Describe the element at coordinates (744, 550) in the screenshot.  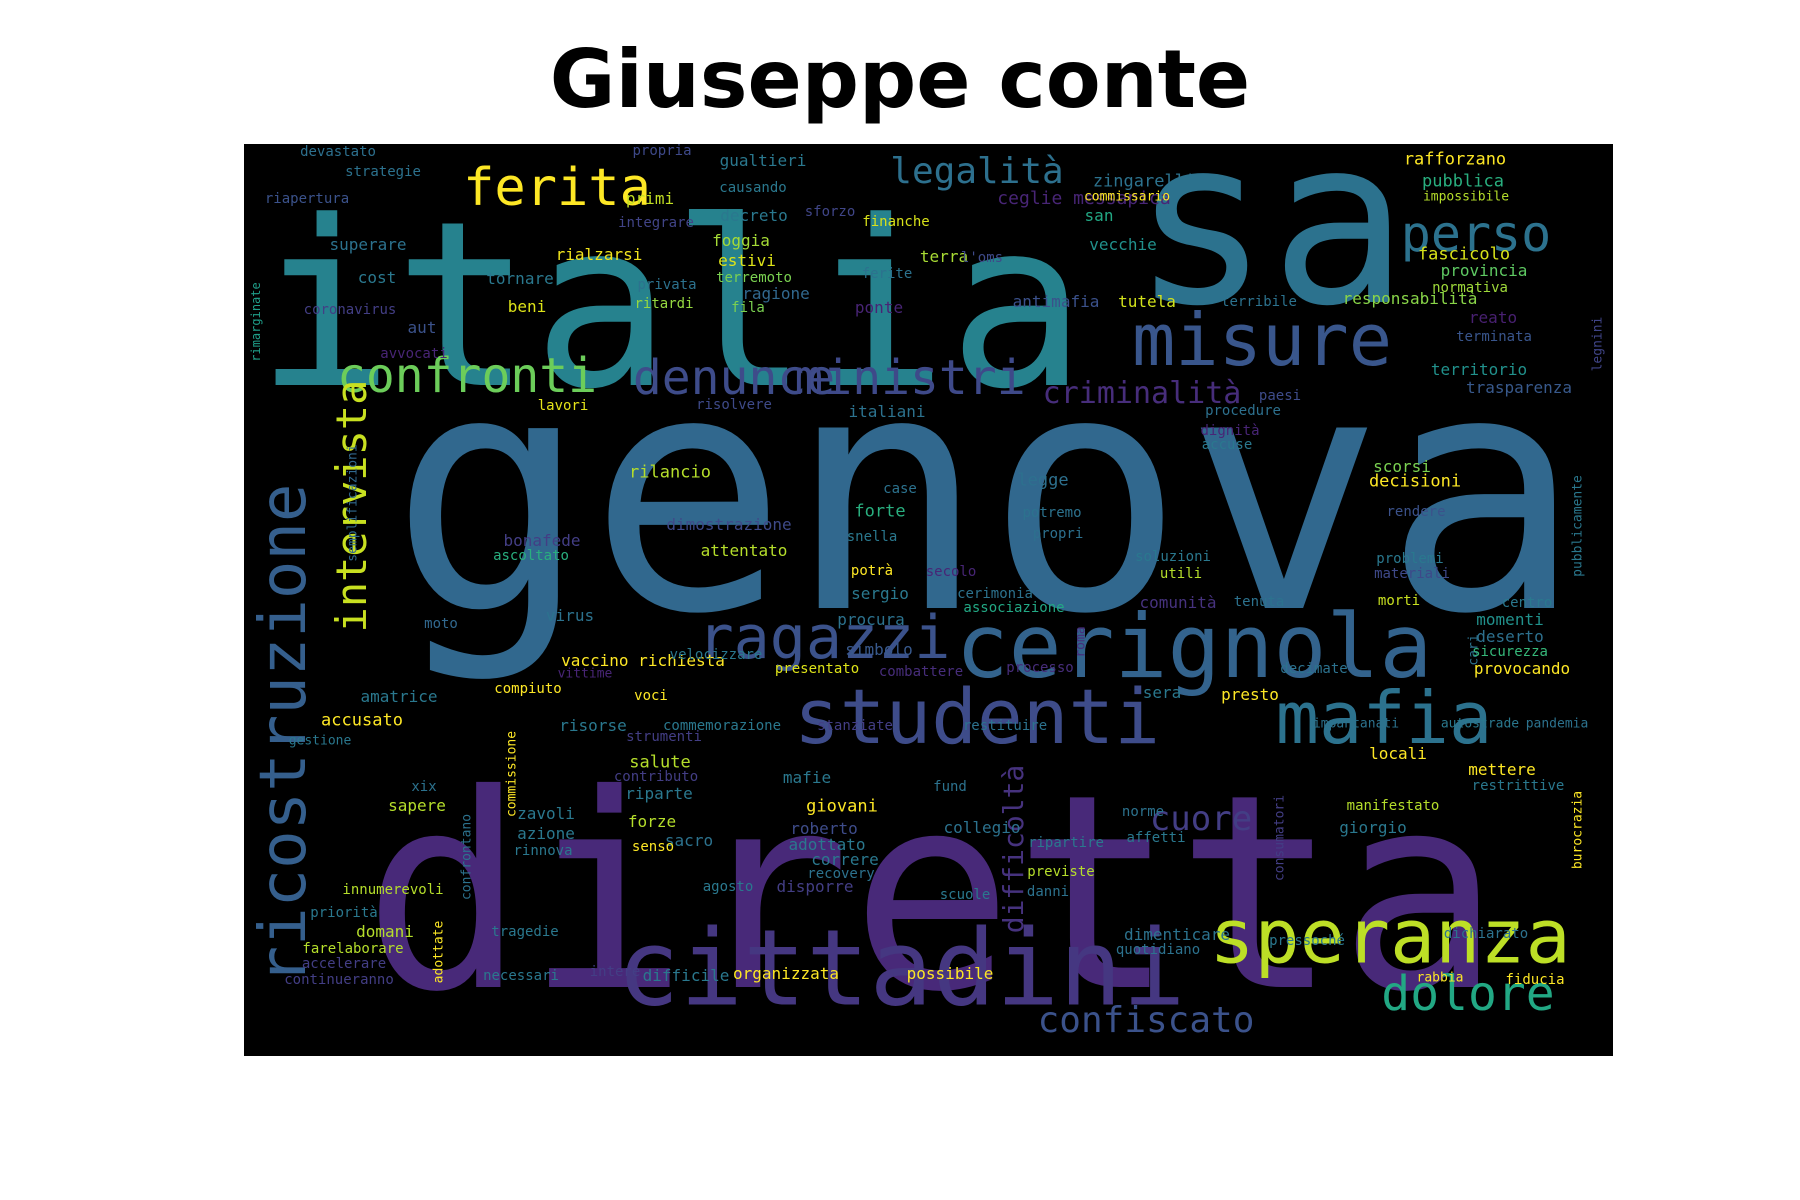
I see `word-attentato: attentato` at that location.